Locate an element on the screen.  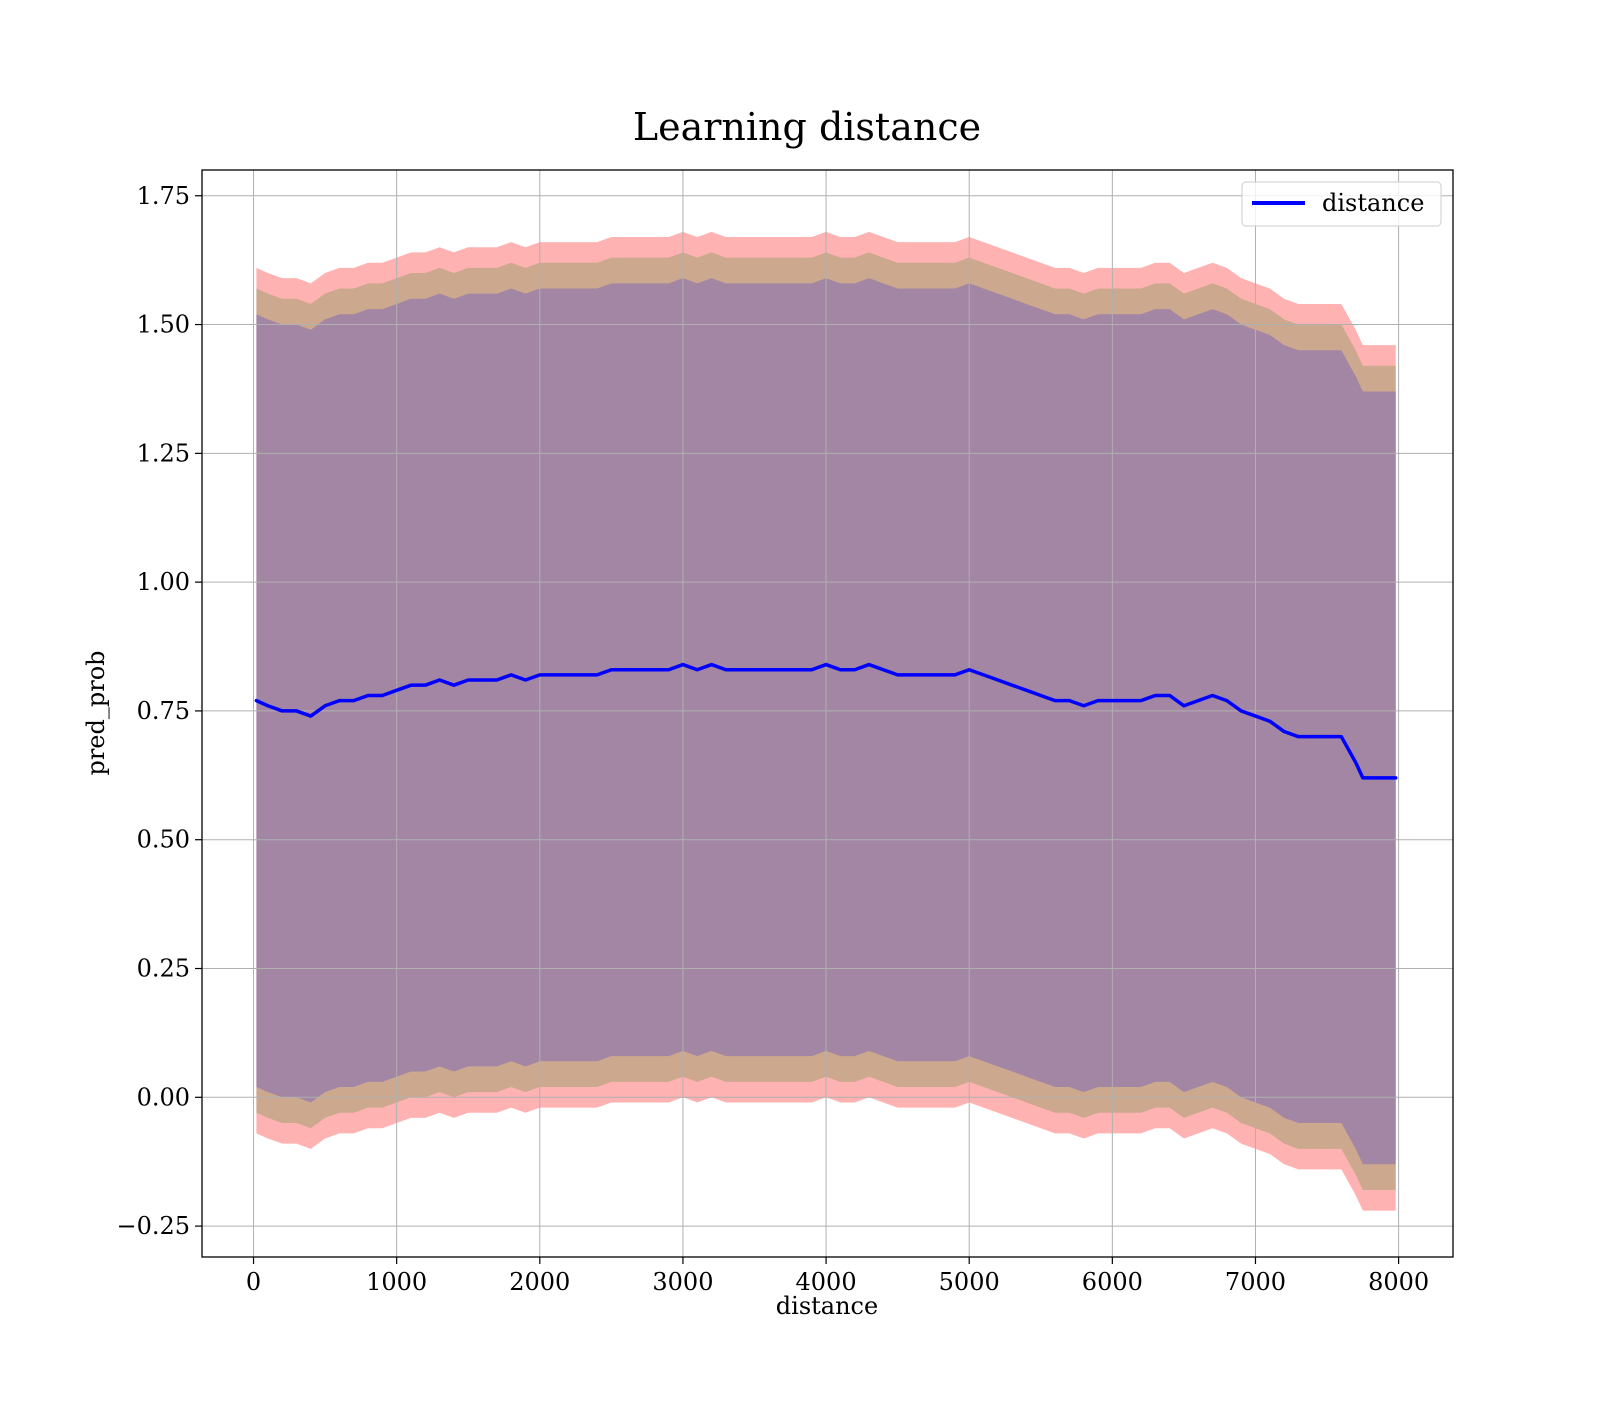
legend: distance is located at coordinates (1341, 204).